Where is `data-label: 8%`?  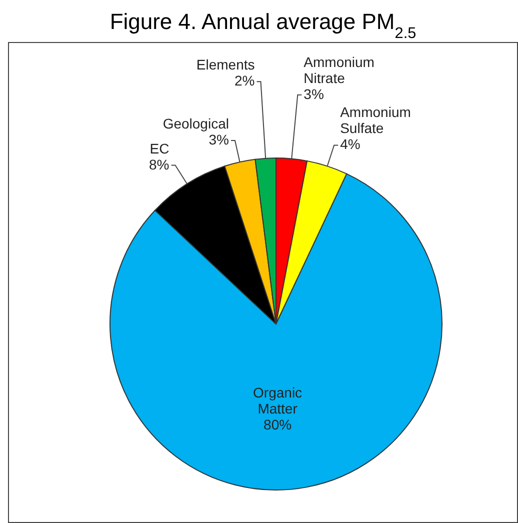
data-label: 8% is located at coordinates (159, 164).